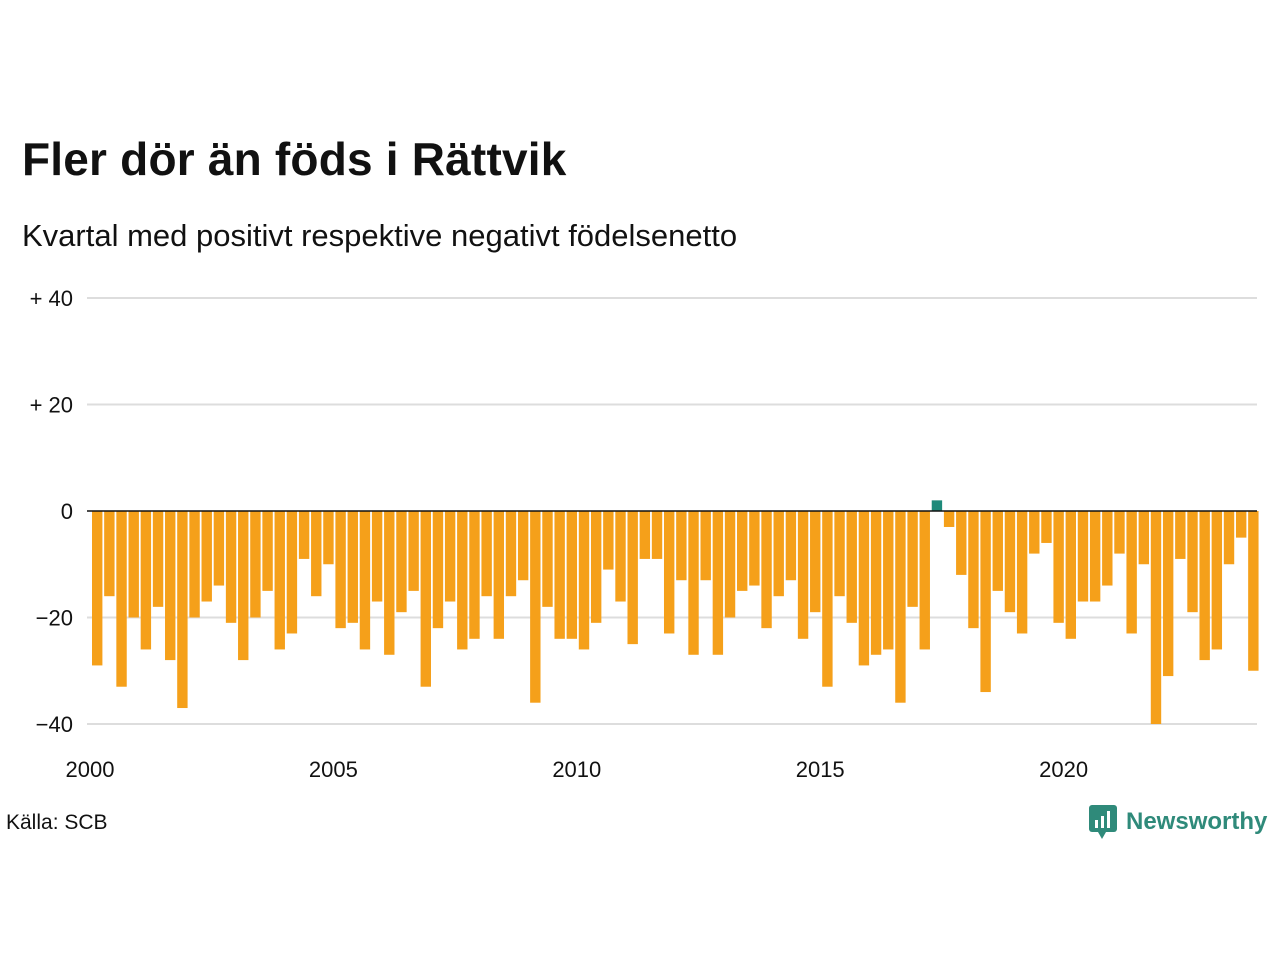  Describe the element at coordinates (54, 724) in the screenshot. I see `y-tick-label: −40` at that location.